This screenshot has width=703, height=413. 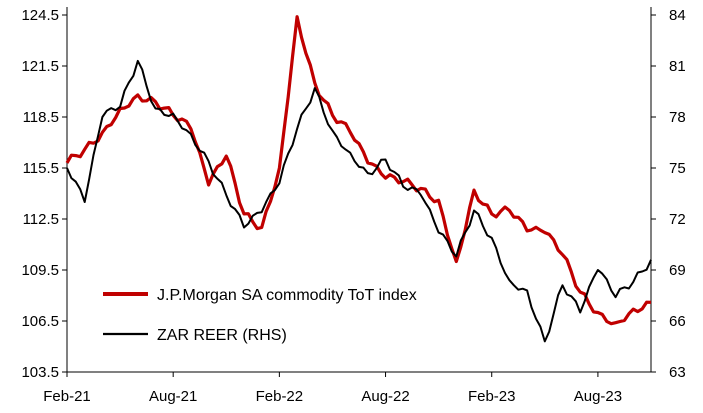 What do you see at coordinates (41, 168) in the screenshot?
I see `y-left-tick-label: 115.5` at bounding box center [41, 168].